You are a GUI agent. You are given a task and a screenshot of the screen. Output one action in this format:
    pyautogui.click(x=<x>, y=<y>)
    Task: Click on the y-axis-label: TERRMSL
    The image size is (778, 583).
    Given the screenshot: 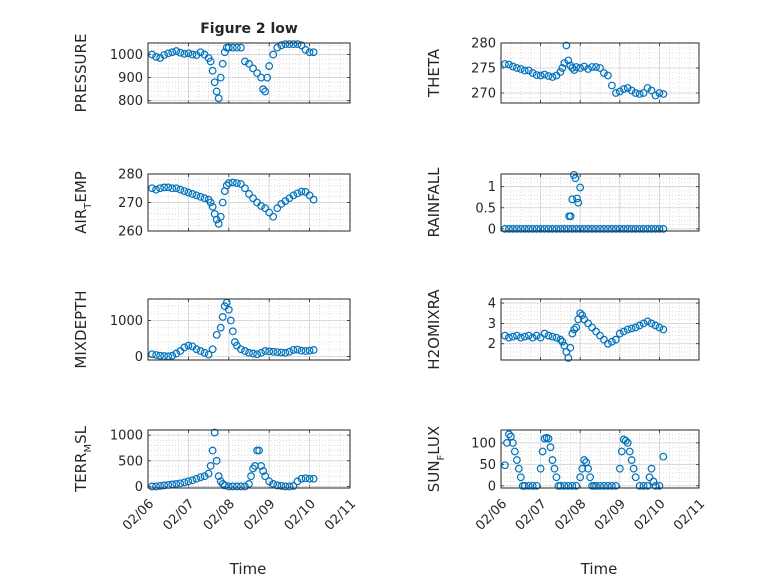 What is the action you would take?
    pyautogui.click(x=83, y=459)
    